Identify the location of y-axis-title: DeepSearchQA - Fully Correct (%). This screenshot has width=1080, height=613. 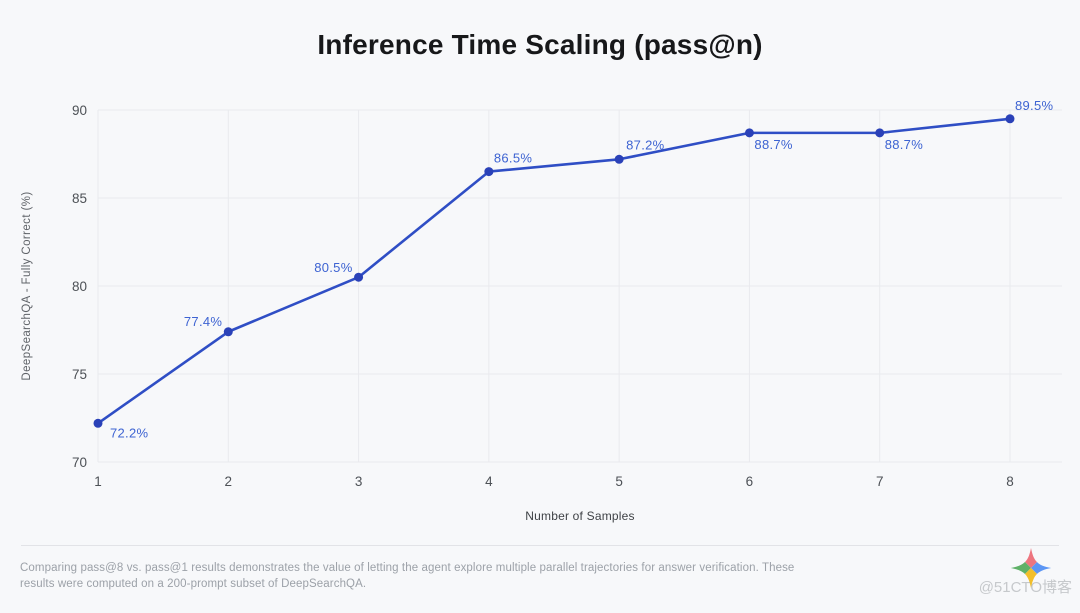
(27, 286).